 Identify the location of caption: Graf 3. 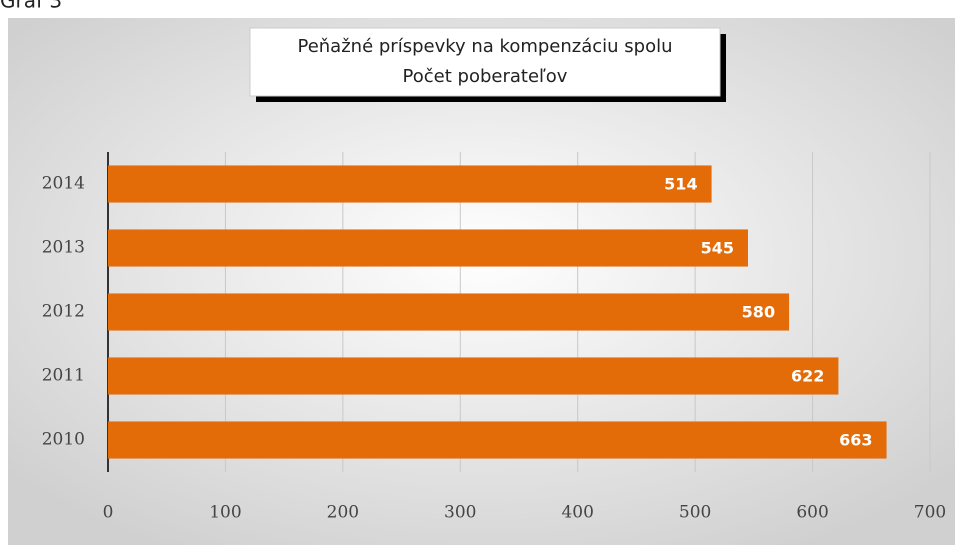
(31, 6).